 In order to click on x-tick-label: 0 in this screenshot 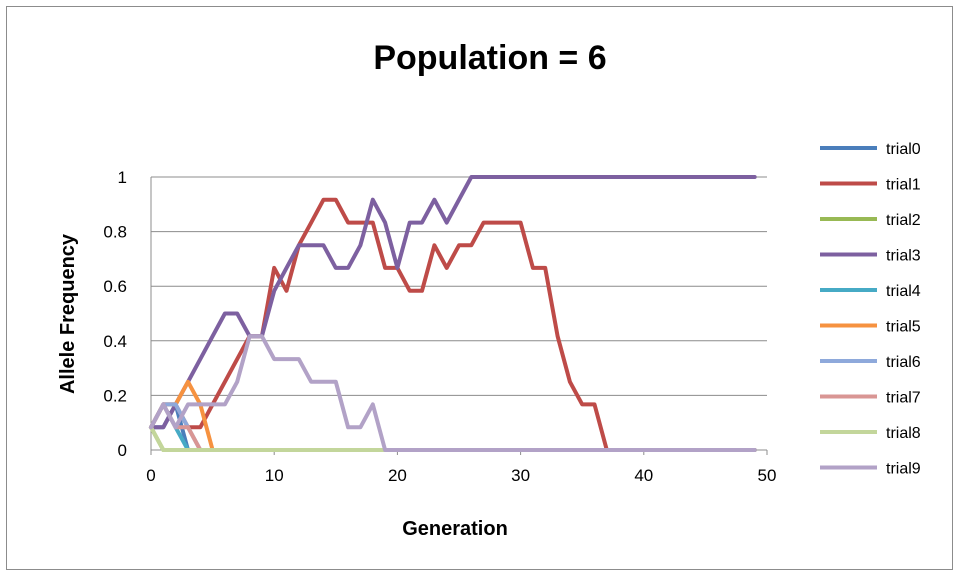, I will do `click(150, 475)`.